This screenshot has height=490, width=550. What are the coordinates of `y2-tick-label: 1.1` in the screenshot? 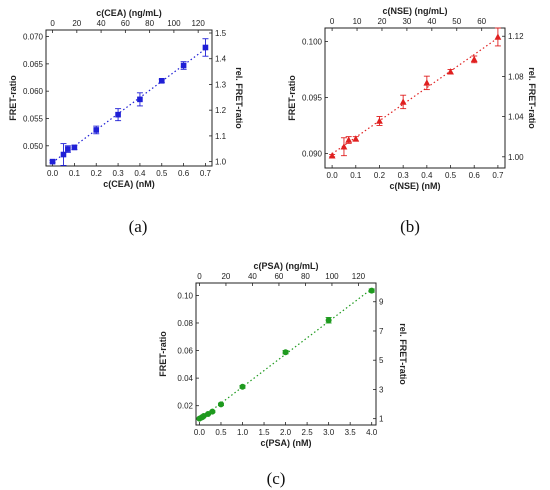 It's located at (221, 136).